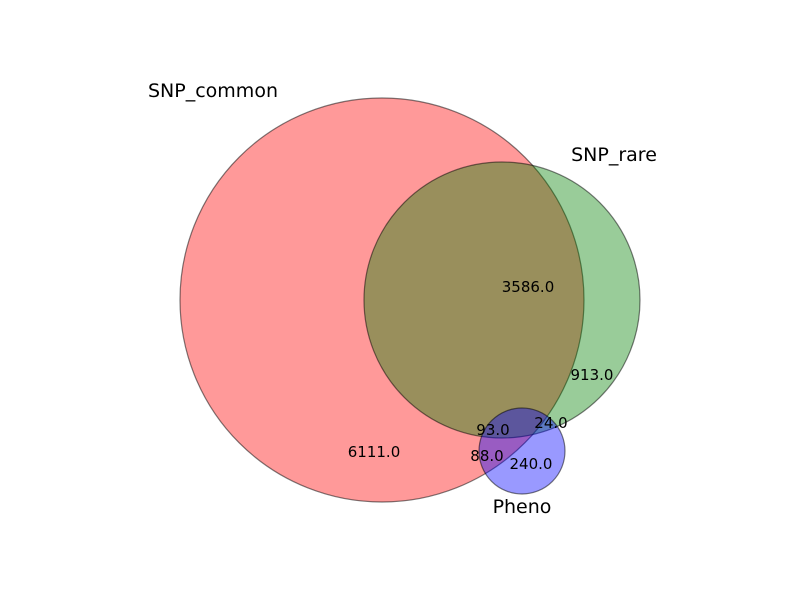  I want to click on set-label-snp-common: SNP_common, so click(213, 91).